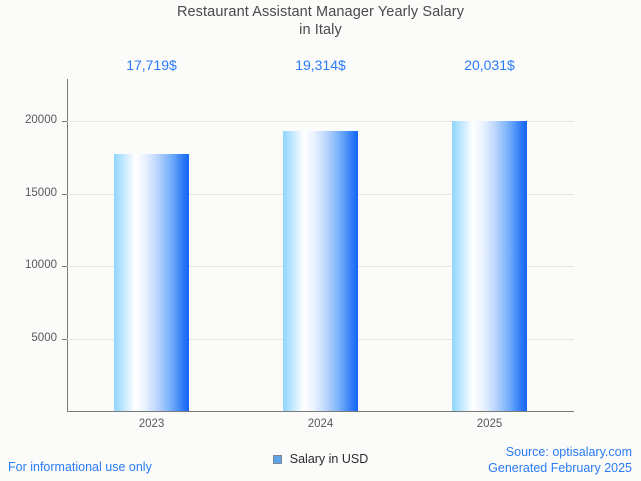 The image size is (641, 481). Describe the element at coordinates (320, 411) in the screenshot. I see `x-axis-line` at that location.